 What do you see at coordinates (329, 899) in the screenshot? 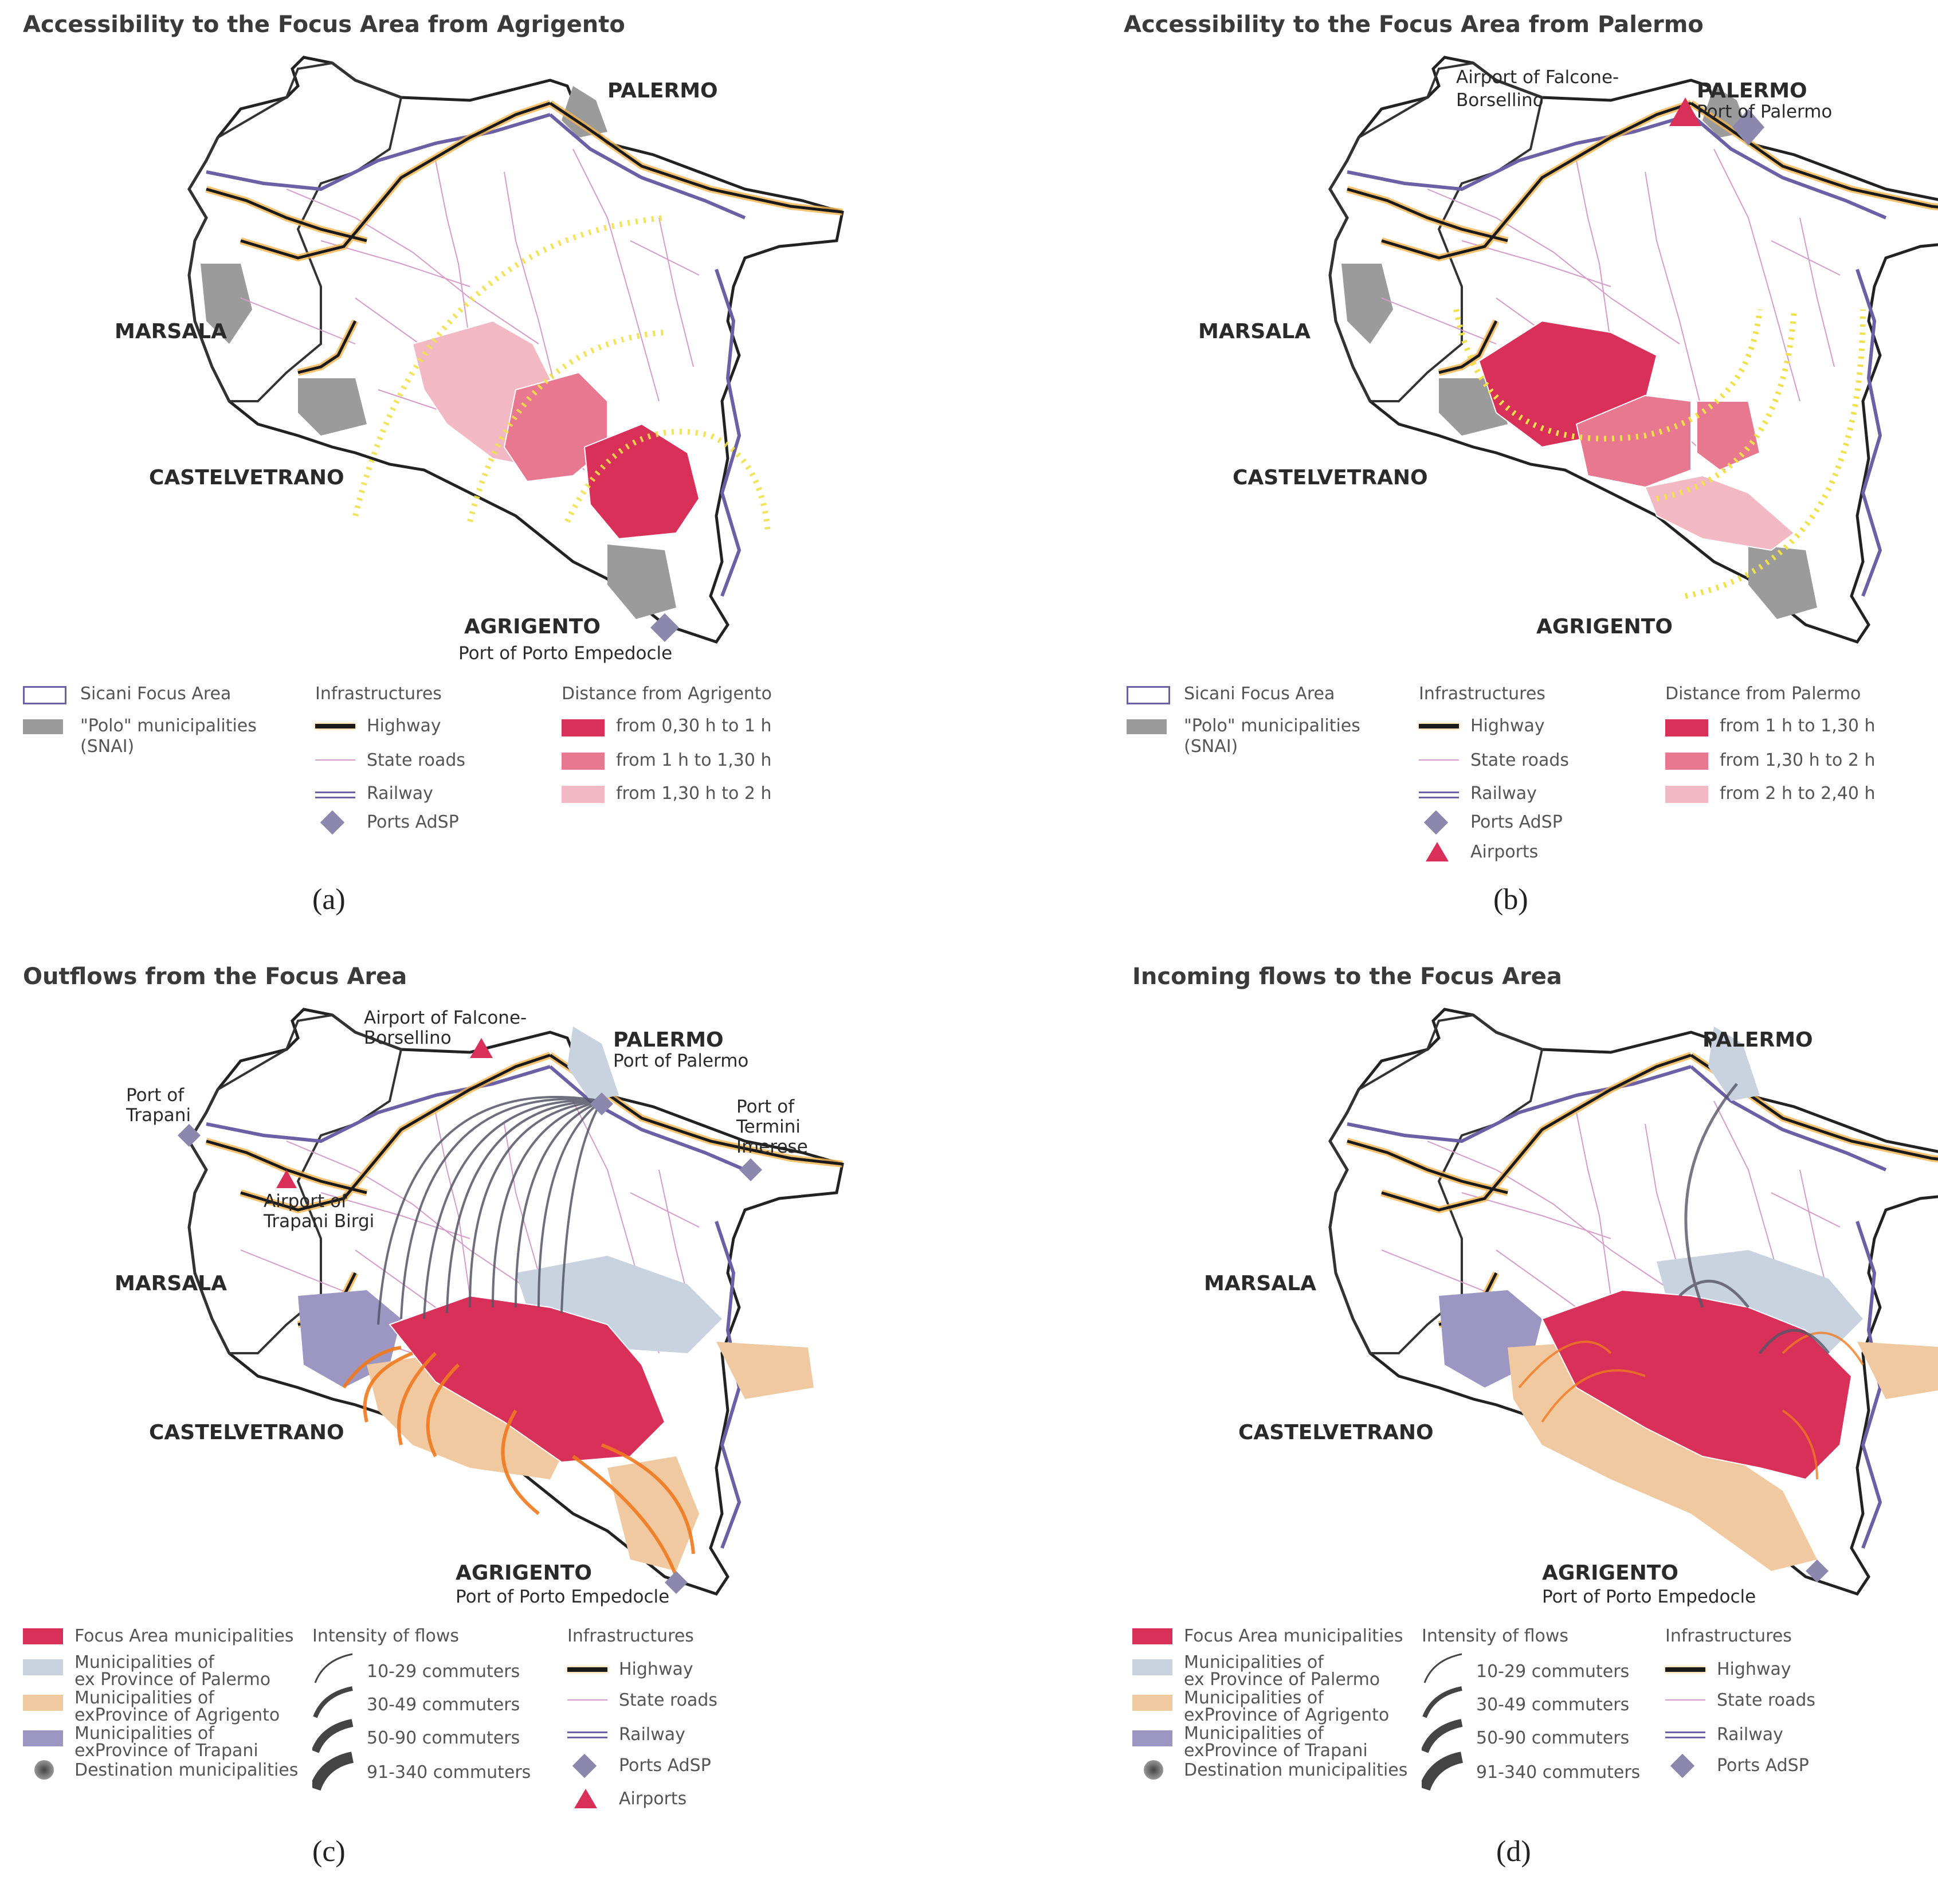
I see `panel-label: (a)` at bounding box center [329, 899].